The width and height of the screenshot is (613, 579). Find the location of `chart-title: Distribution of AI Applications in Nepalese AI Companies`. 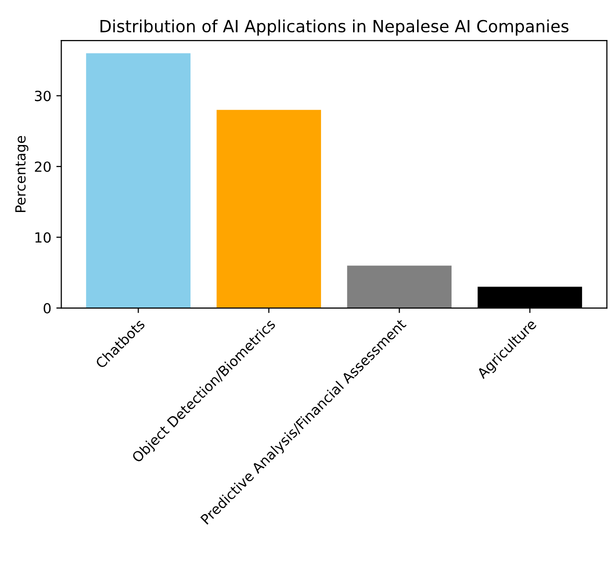

chart-title: Distribution of AI Applications in Nepalese AI Companies is located at coordinates (334, 28).